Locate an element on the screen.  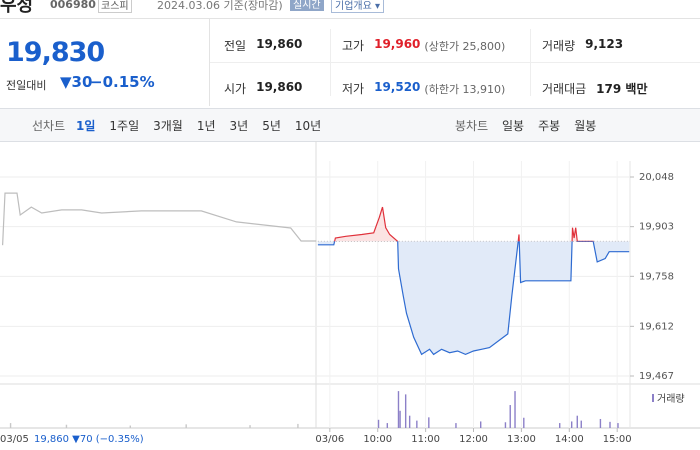
line-below is located at coordinates (473, 298).